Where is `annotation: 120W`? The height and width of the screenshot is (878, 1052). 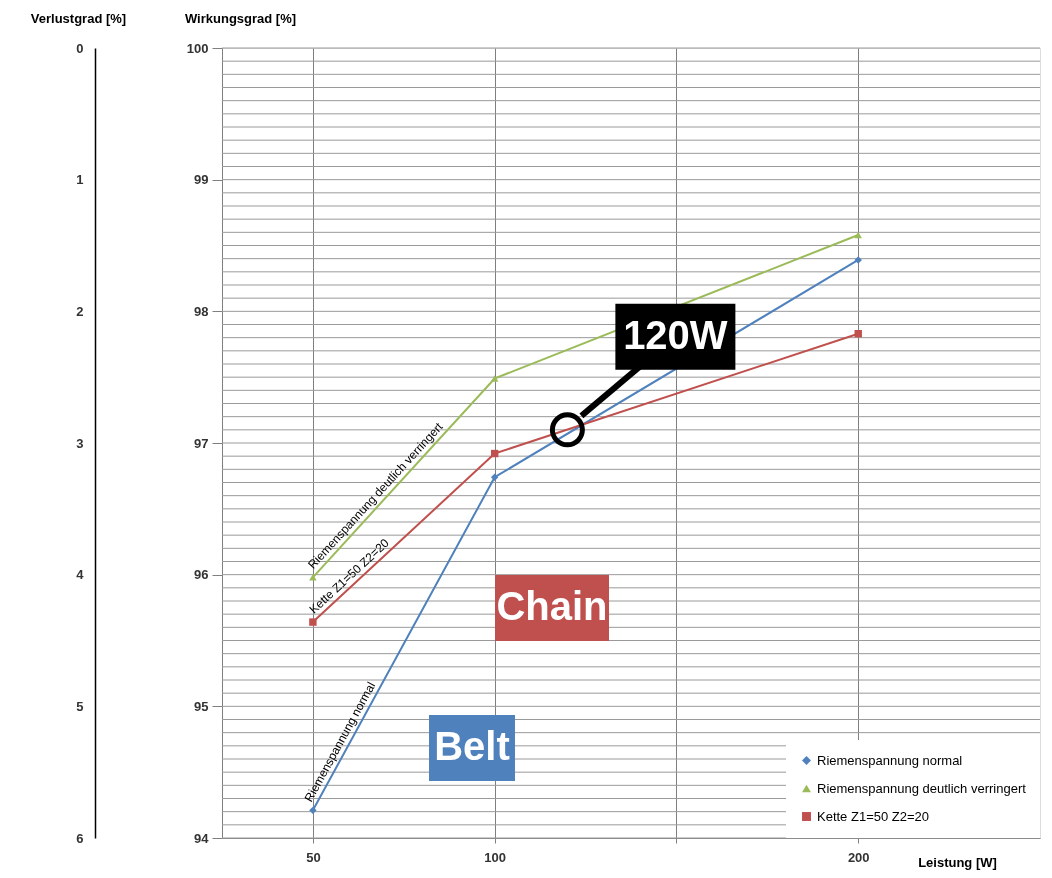
annotation: 120W is located at coordinates (675, 334).